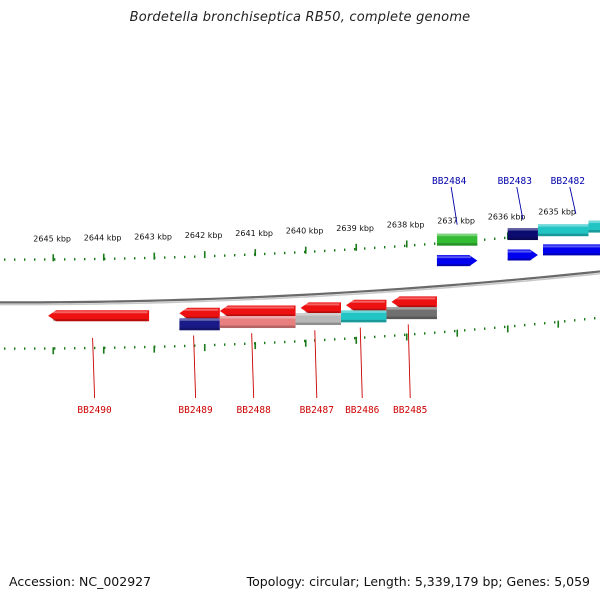  Describe the element at coordinates (362, 410) in the screenshot. I see `gene-label-bb2486: BB2486` at that location.